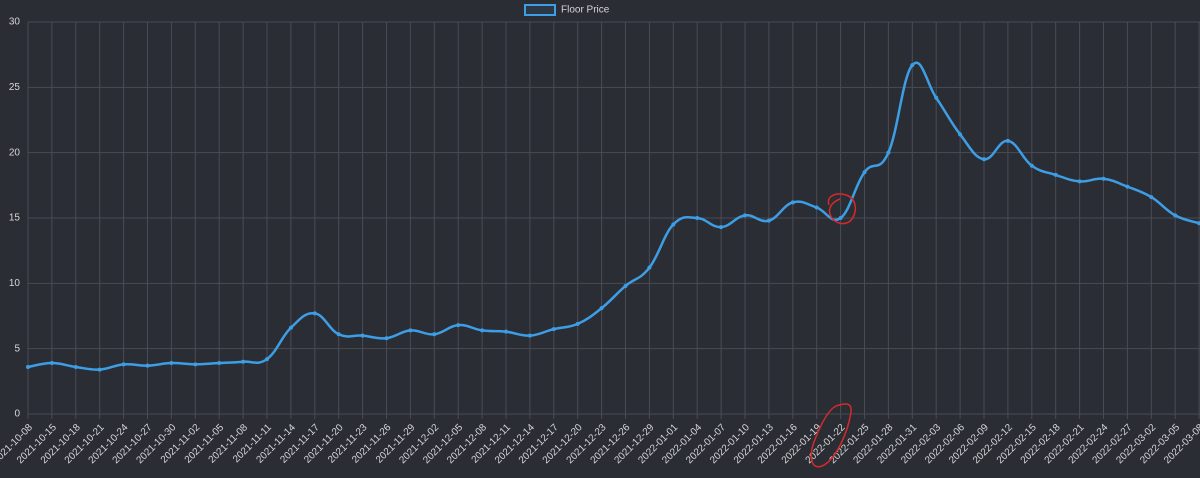 The width and height of the screenshot is (1200, 478). I want to click on y-tick-label: 30, so click(15, 22).